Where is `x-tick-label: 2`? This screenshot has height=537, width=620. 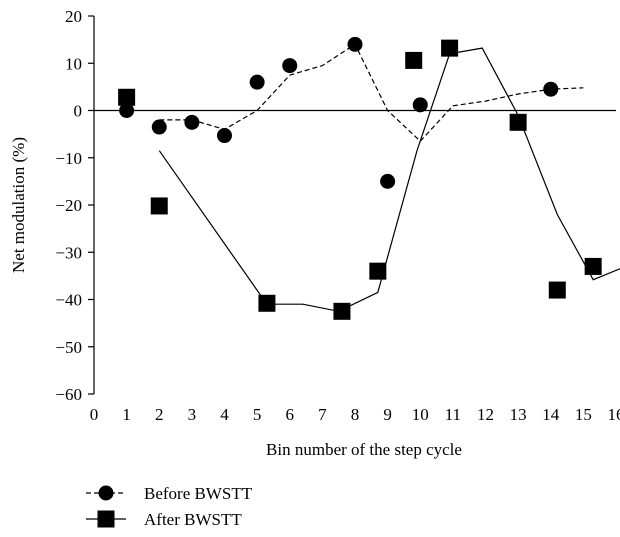 x-tick-label: 2 is located at coordinates (159, 414).